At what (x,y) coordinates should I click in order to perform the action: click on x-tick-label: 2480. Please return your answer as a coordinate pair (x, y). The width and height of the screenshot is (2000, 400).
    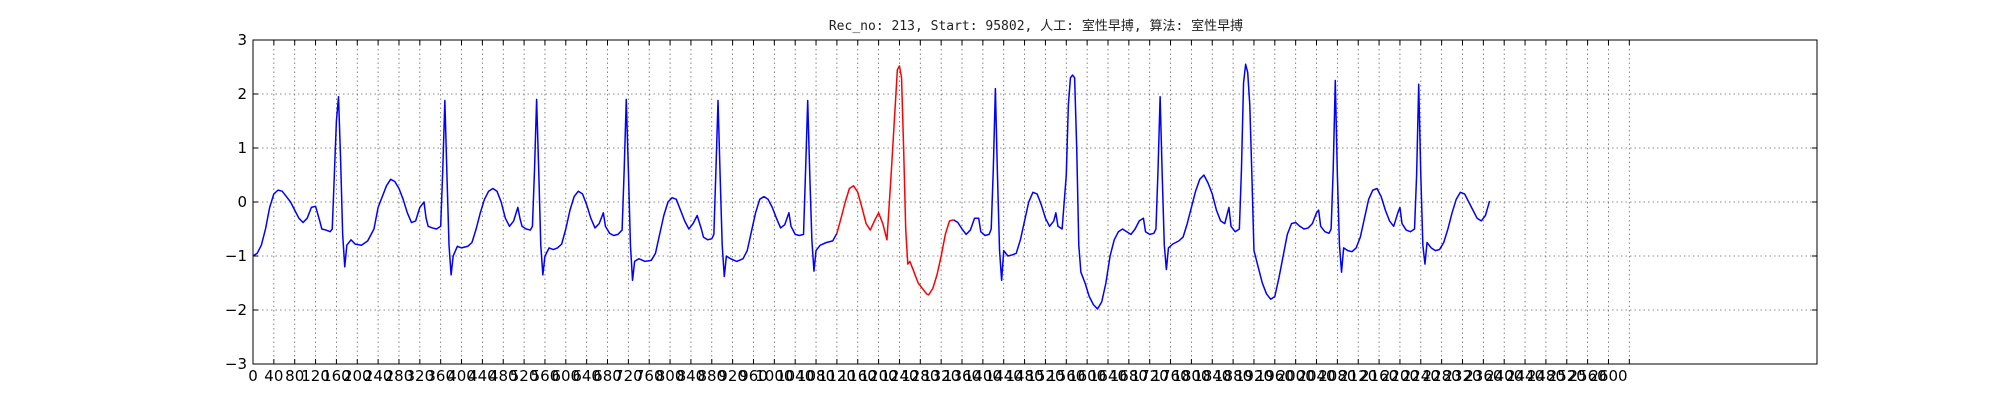
    Looking at the image, I should click on (1546, 376).